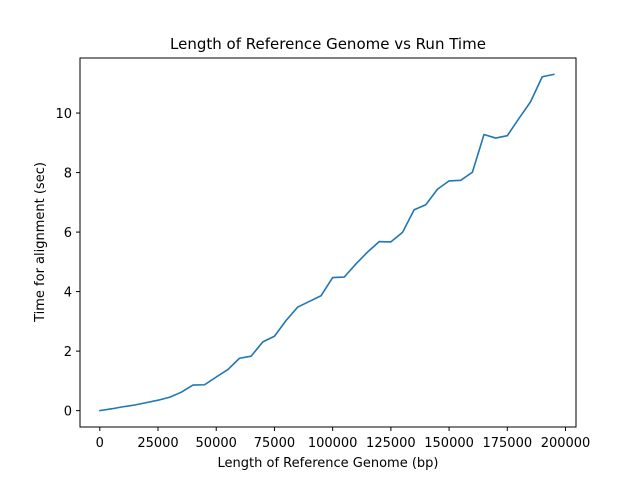  I want to click on y-tick-label: 0, so click(68, 412).